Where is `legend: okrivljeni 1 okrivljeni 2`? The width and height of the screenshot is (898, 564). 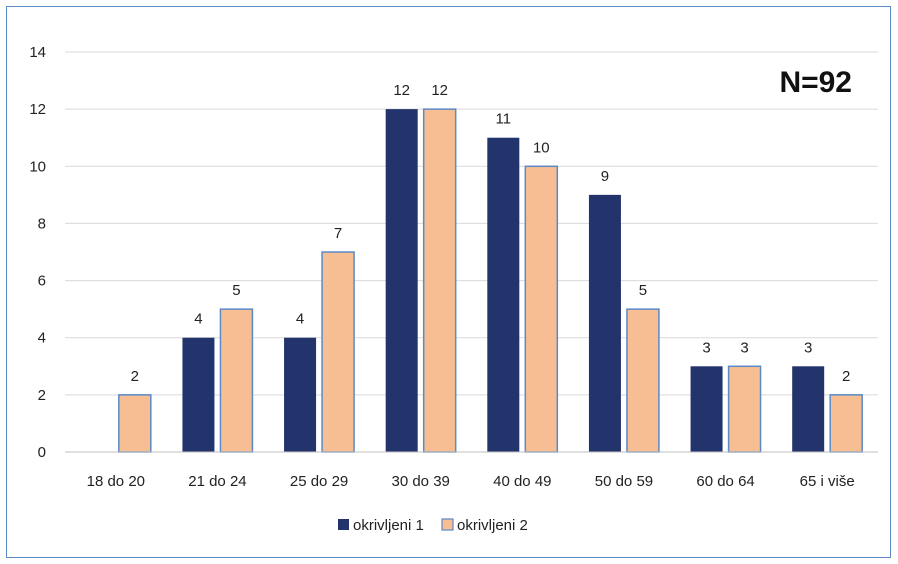
legend: okrivljeni 1 okrivljeni 2 is located at coordinates (433, 525).